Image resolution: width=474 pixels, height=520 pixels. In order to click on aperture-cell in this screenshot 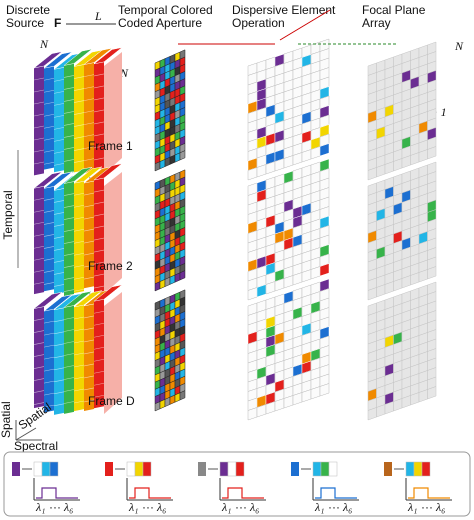, I will do `click(182, 275)`.